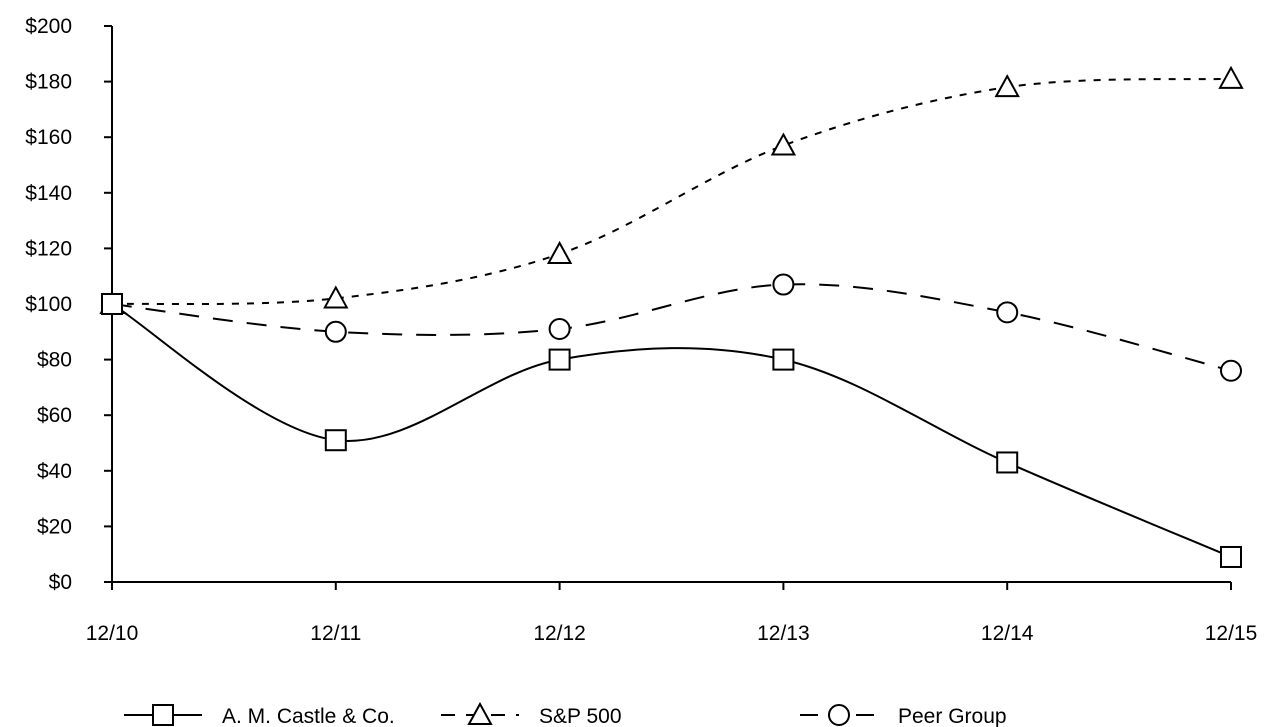 The width and height of the screenshot is (1270, 727). What do you see at coordinates (60, 582) in the screenshot?
I see `y-tick-label: $0` at bounding box center [60, 582].